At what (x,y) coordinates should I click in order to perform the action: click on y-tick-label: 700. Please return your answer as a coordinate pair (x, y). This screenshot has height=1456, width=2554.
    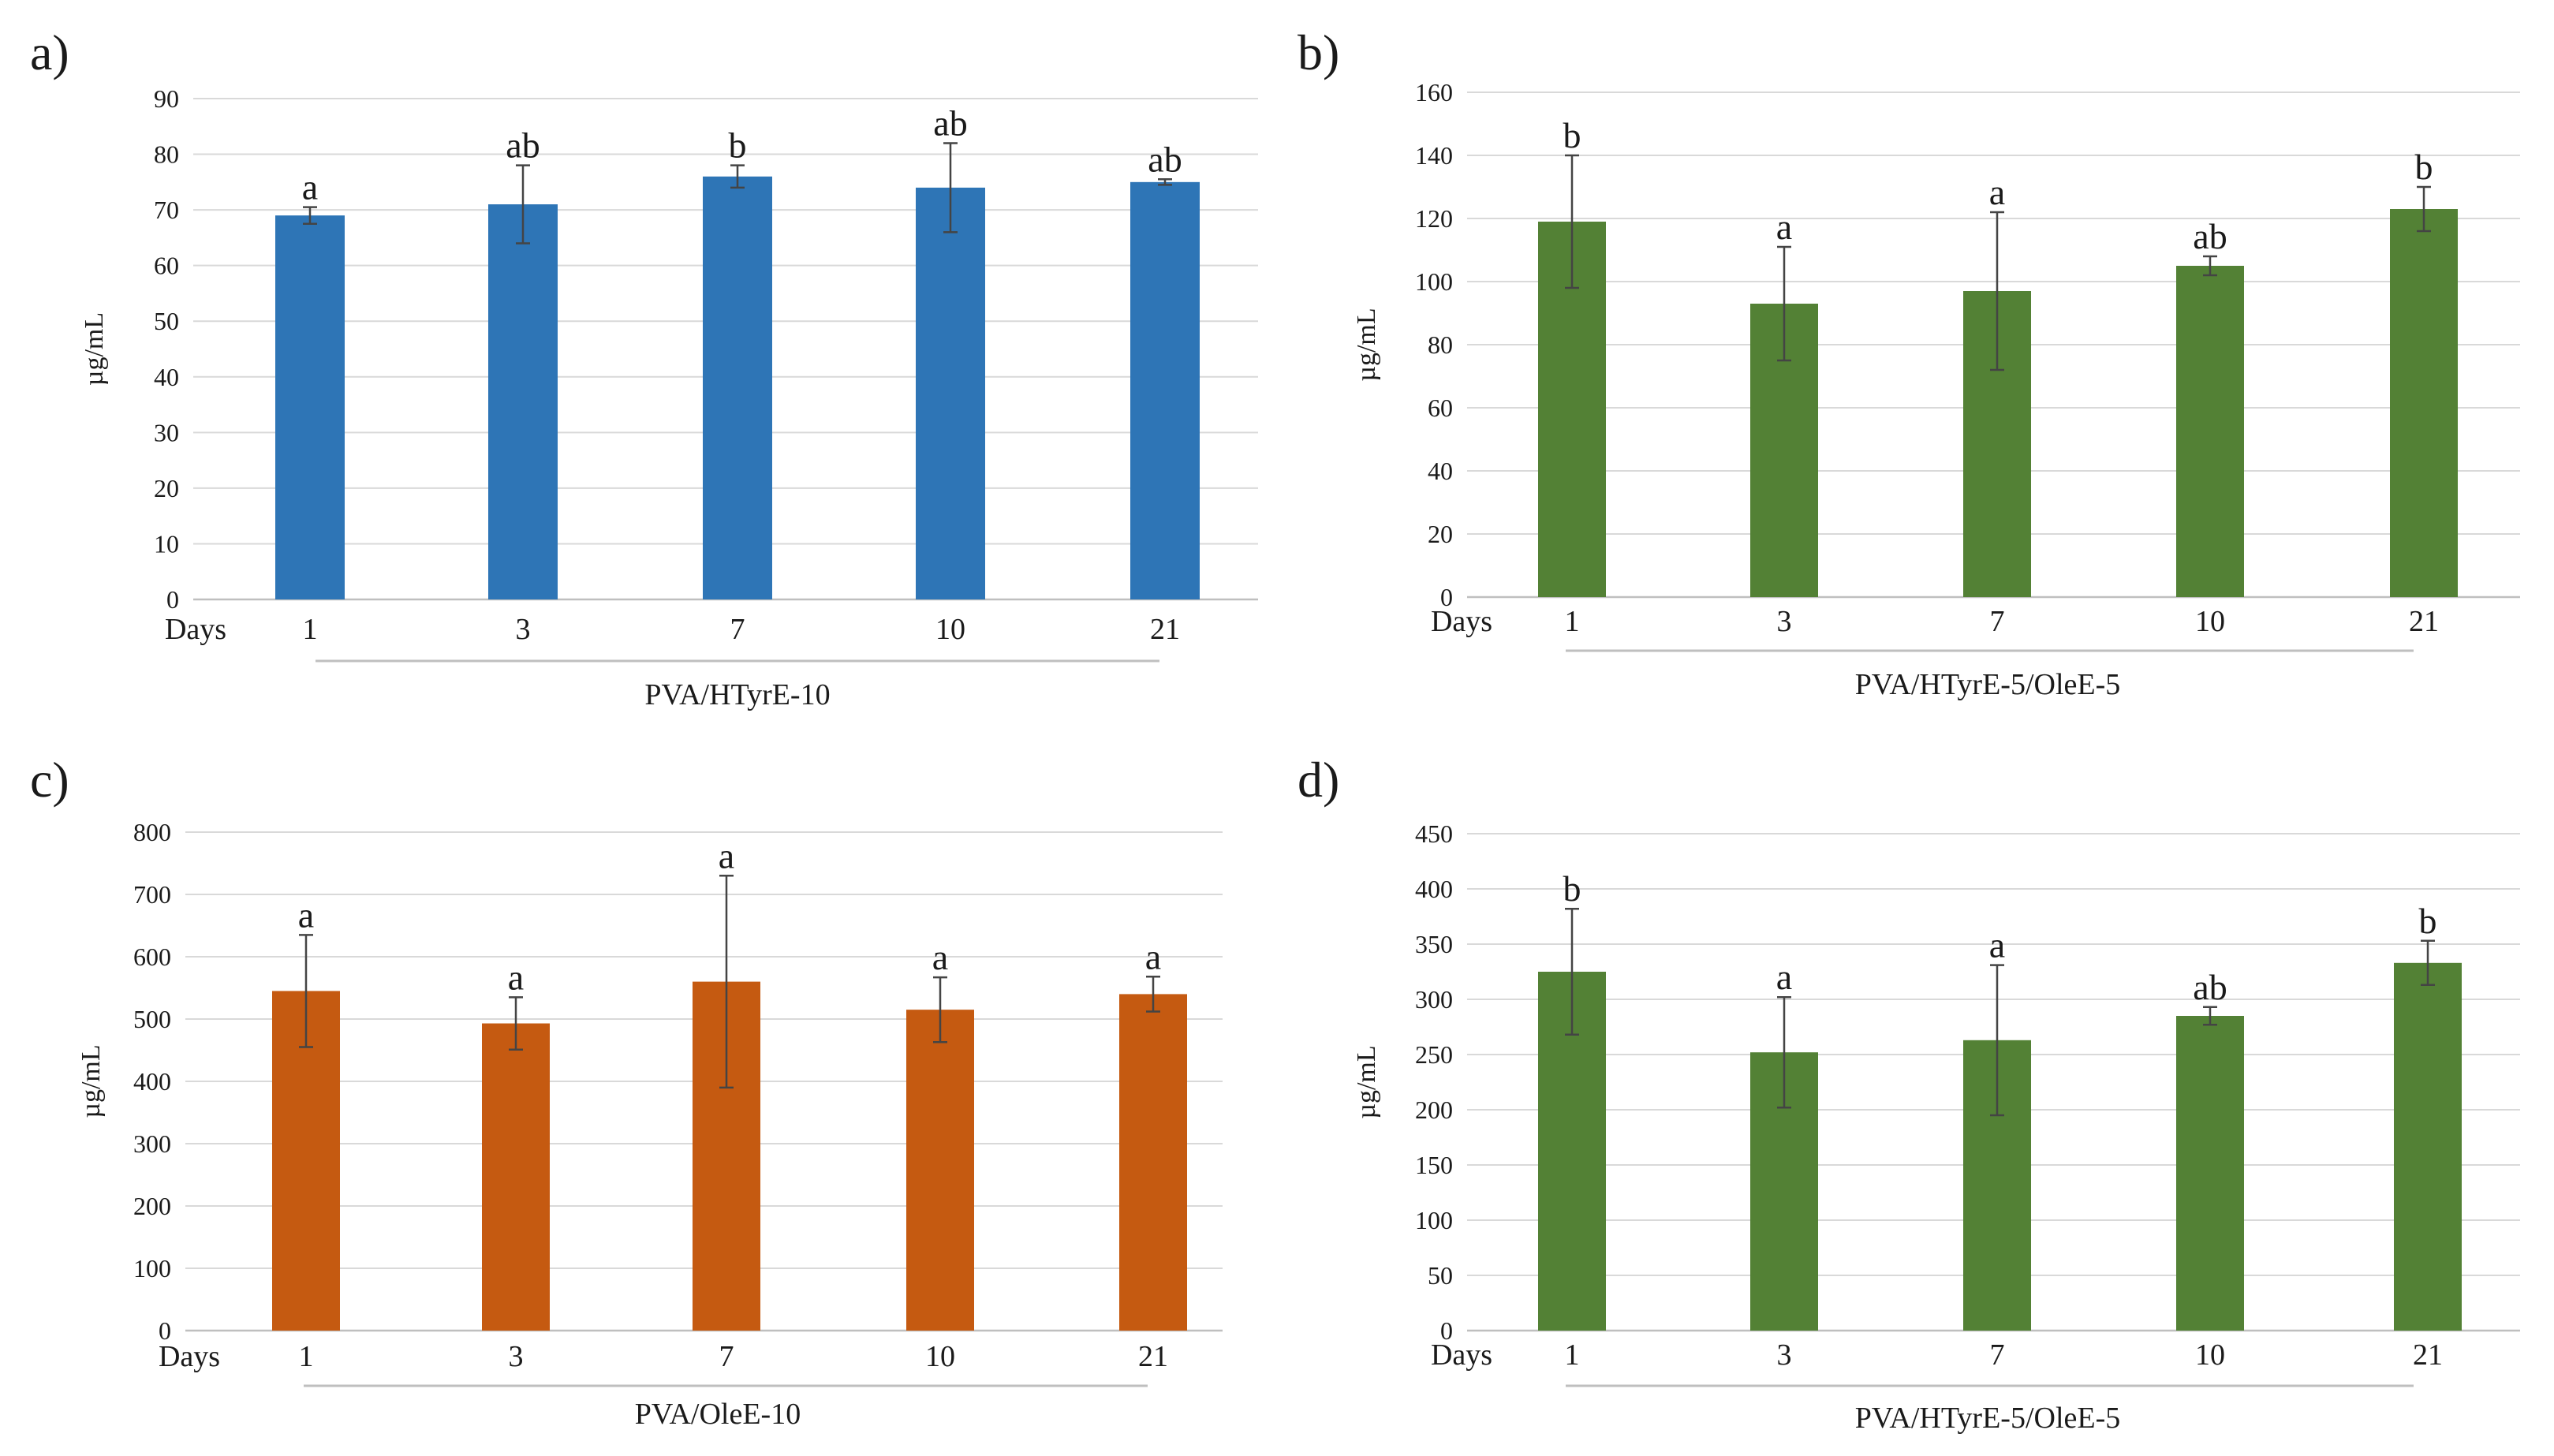
    Looking at the image, I should click on (152, 894).